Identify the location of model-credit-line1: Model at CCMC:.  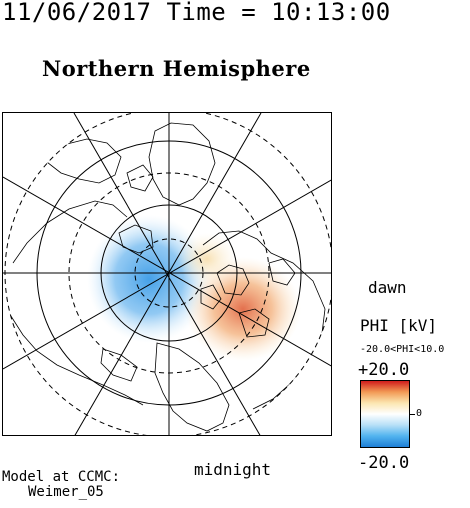
(61, 477).